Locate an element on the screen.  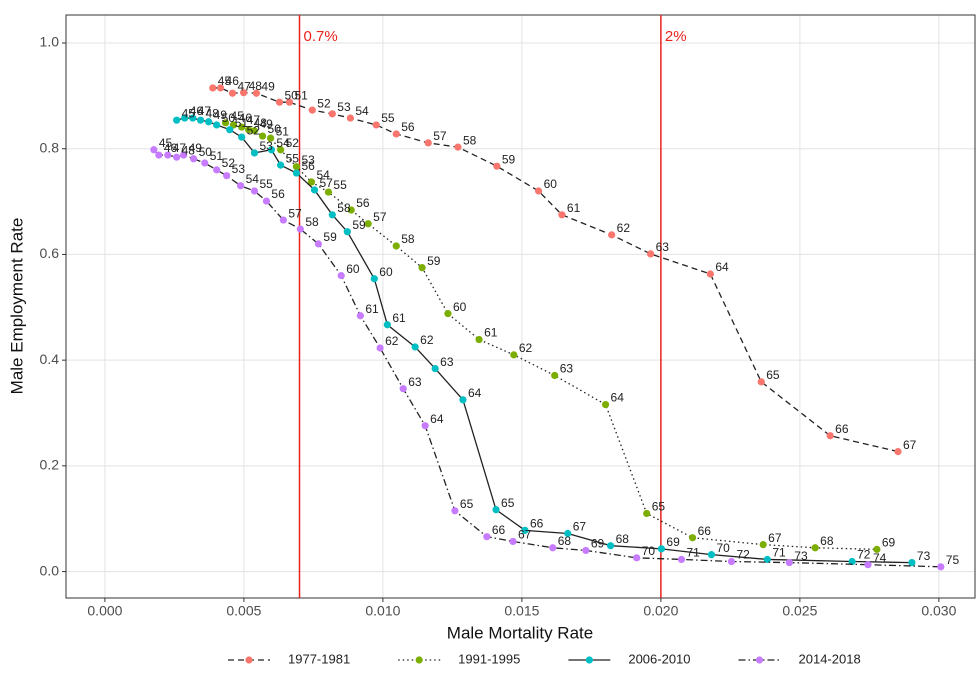
y-tick-label: 0.0 is located at coordinates (50, 570).